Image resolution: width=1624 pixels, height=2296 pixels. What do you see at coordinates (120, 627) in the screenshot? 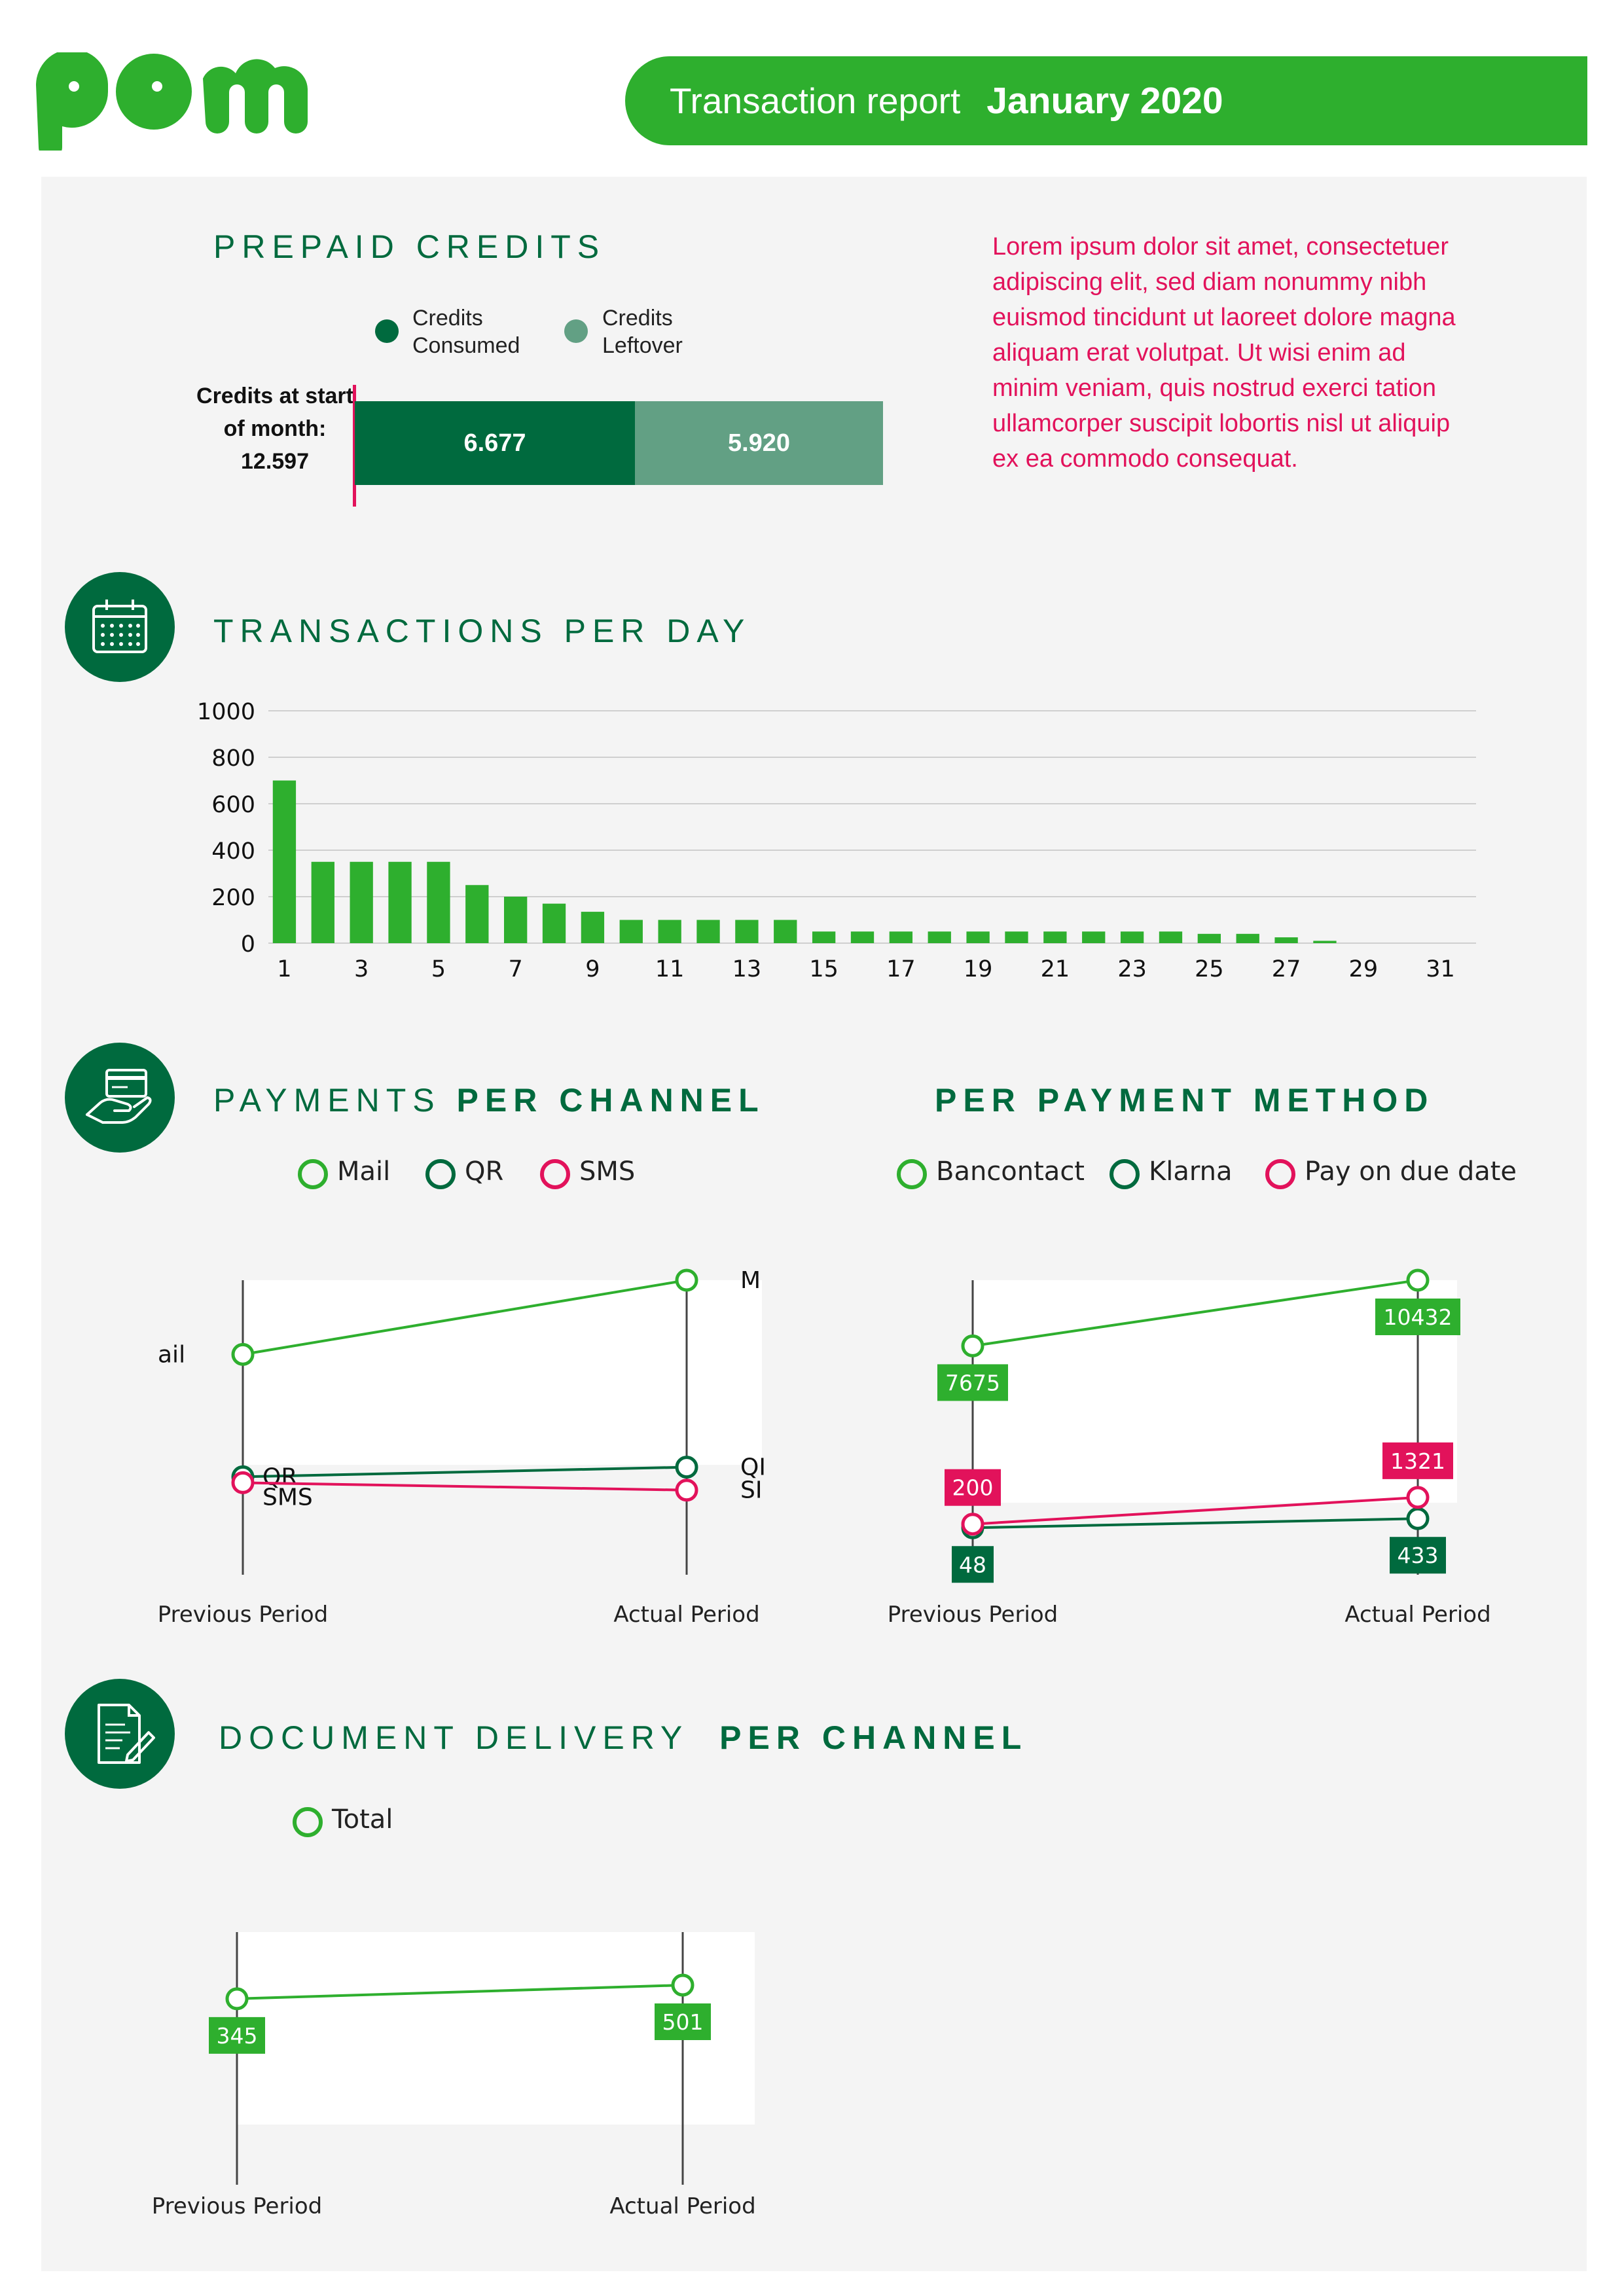
I see `calendar-icon` at bounding box center [120, 627].